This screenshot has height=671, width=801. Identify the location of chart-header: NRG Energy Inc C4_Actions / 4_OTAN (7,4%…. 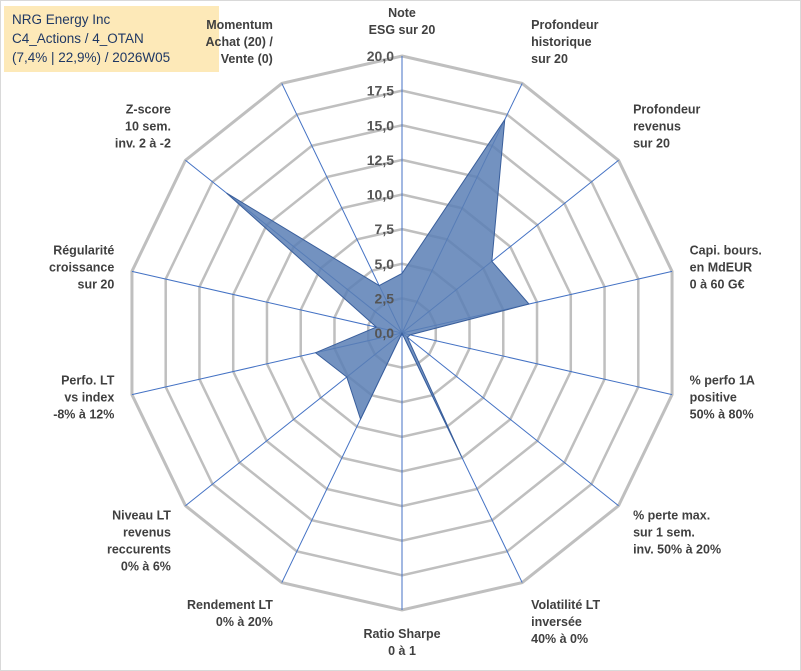
(111, 39).